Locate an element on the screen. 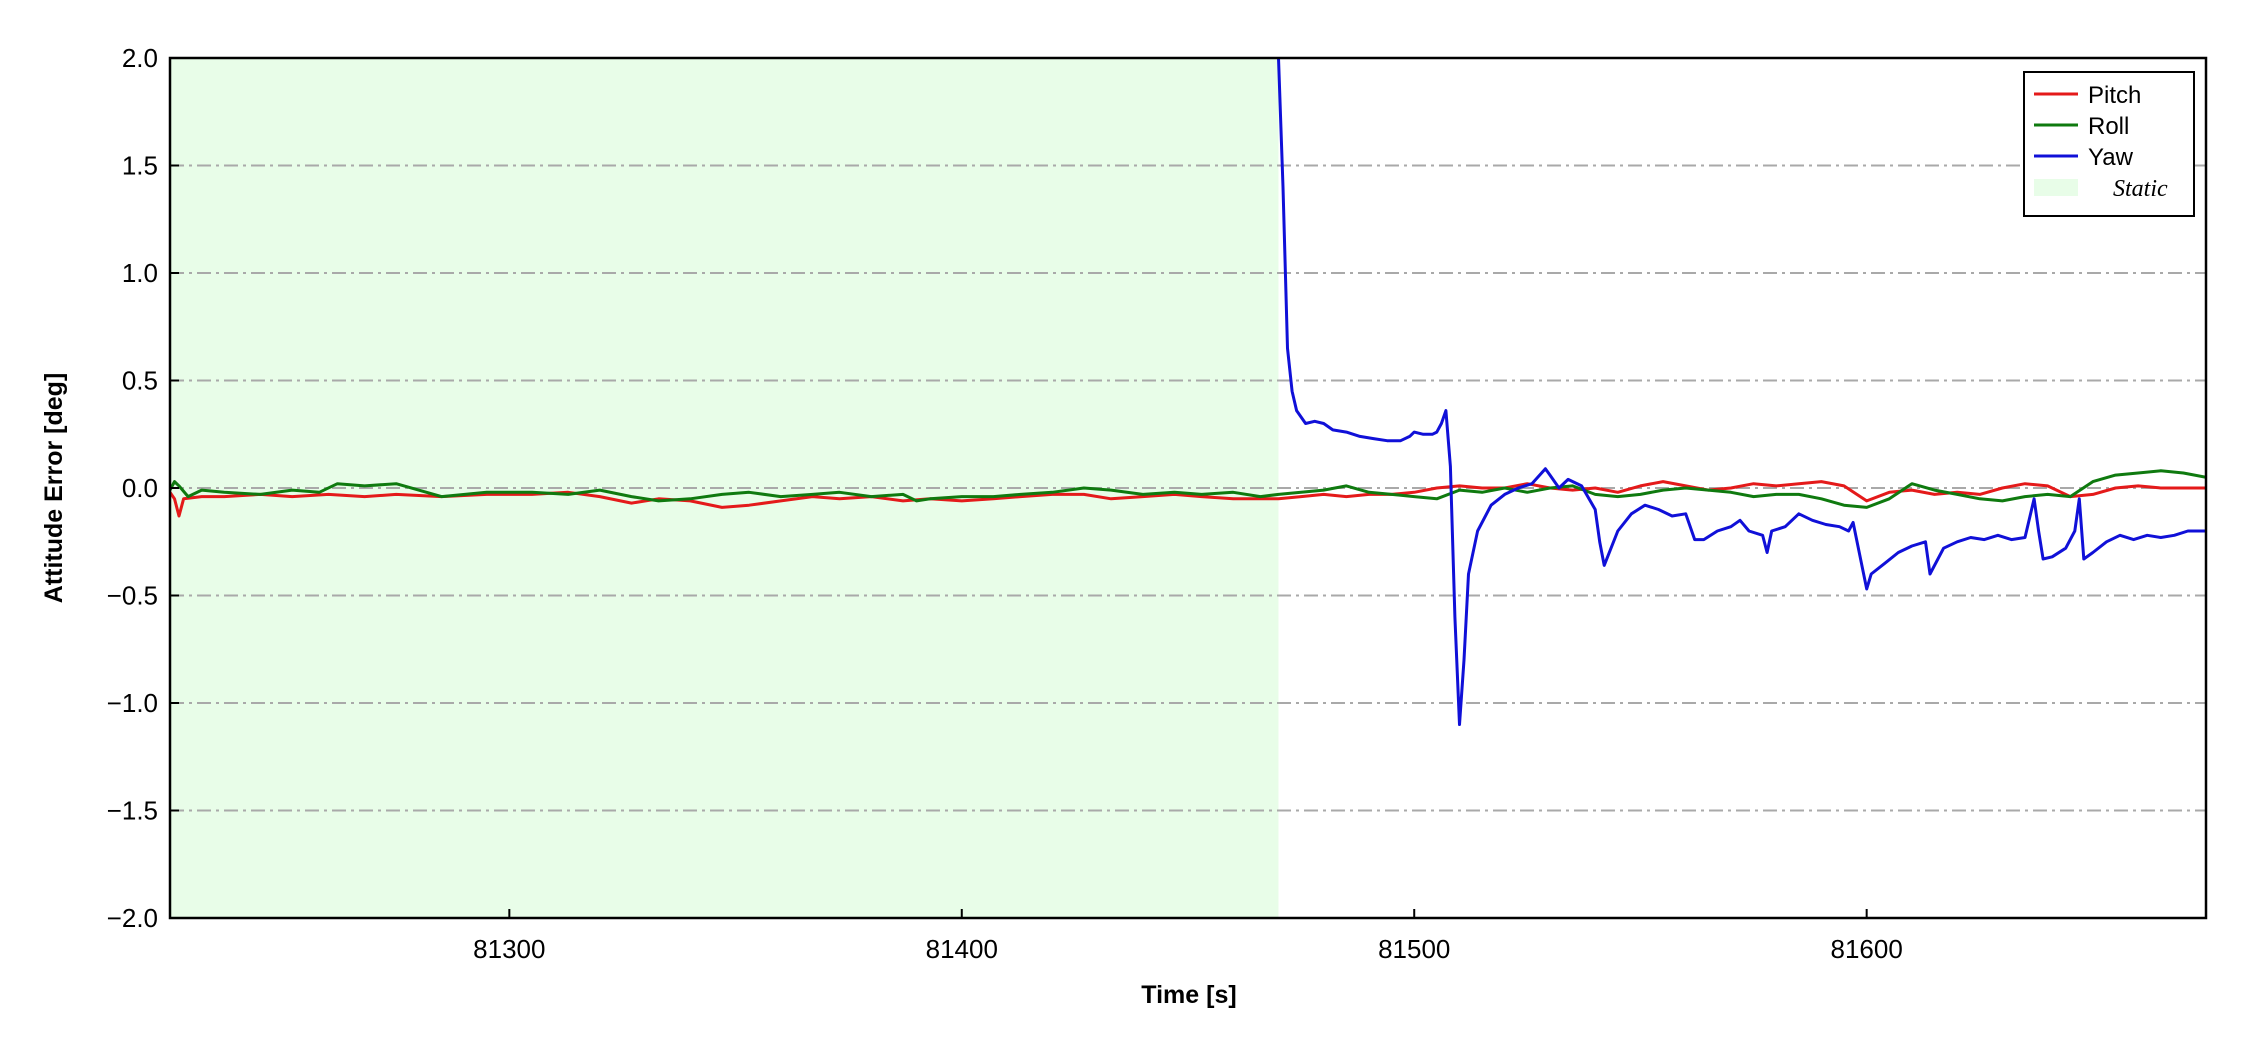 The image size is (2250, 1050). x-tick-label: 81400 is located at coordinates (962, 949).